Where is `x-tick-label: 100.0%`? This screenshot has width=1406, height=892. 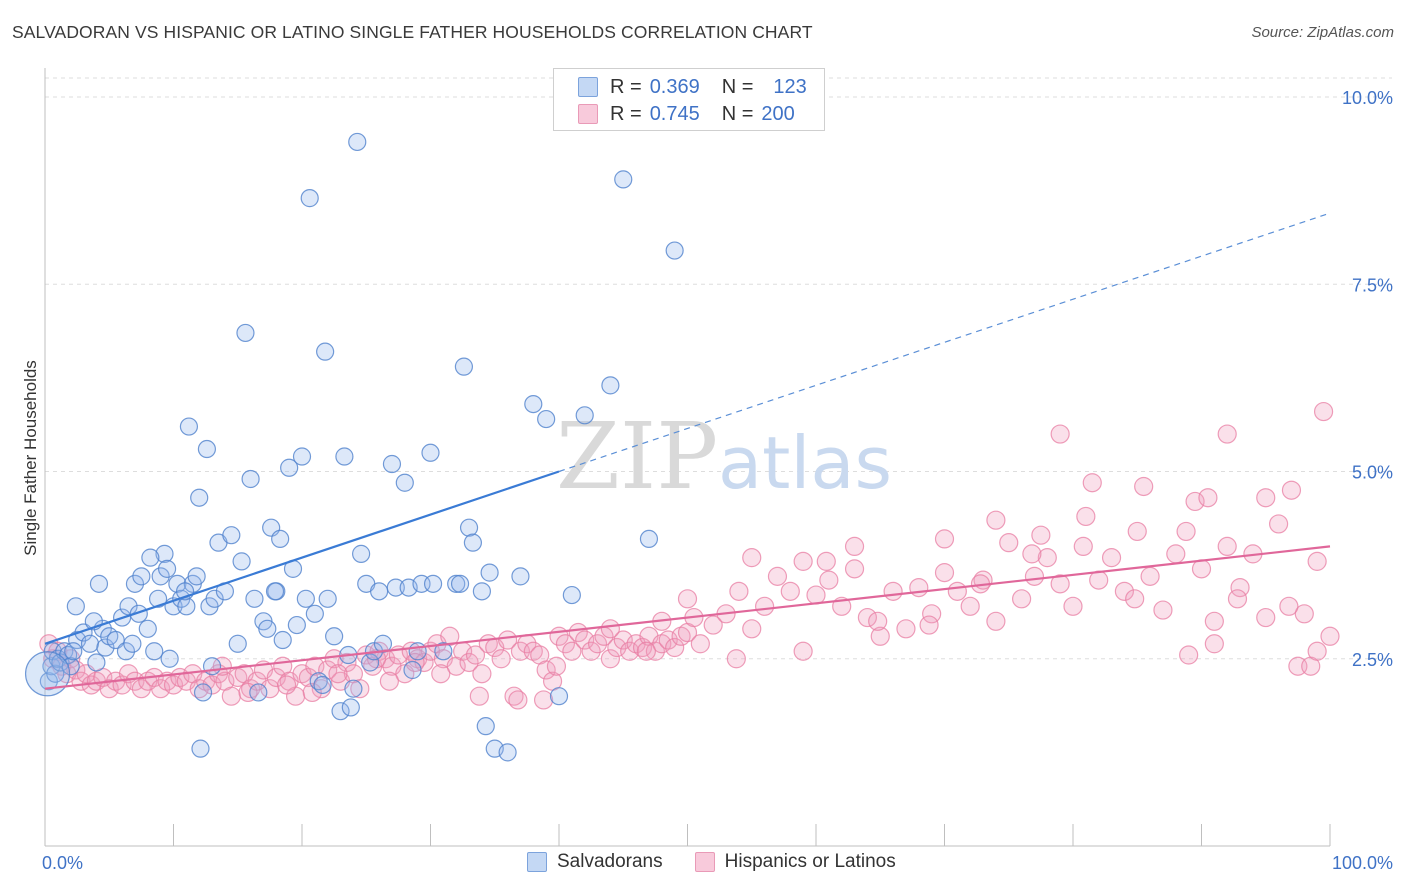
x-tick-label: 100.0% is located at coordinates (1362, 863).